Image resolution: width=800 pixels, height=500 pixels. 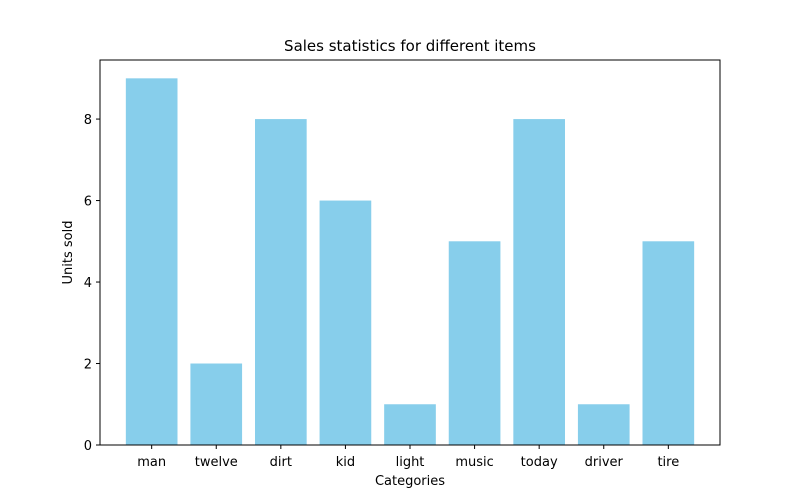 What do you see at coordinates (216, 404) in the screenshot?
I see `bar-twelve` at bounding box center [216, 404].